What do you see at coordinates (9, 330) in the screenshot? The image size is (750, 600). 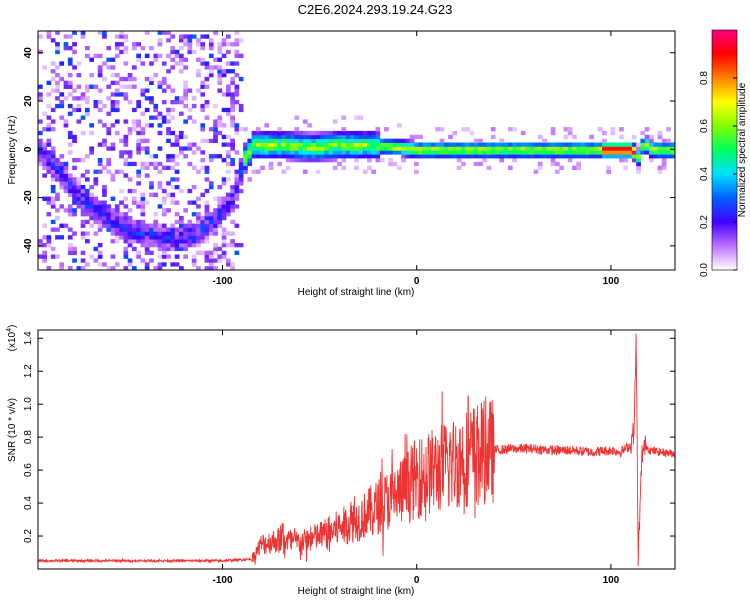 I see `snr-y-scale-exp: 4` at bounding box center [9, 330].